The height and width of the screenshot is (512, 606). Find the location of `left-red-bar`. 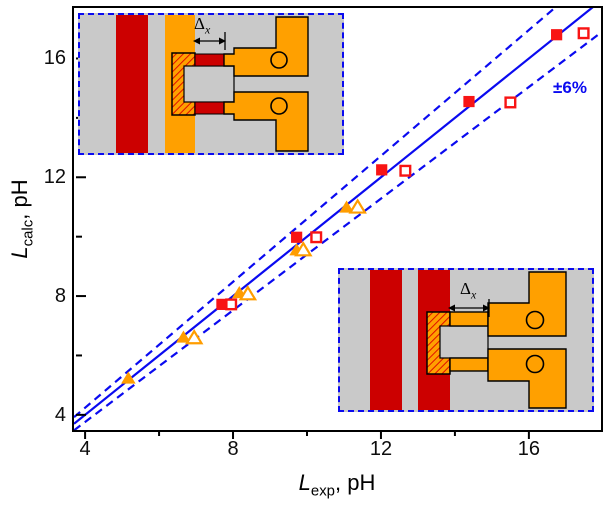

left-red-bar is located at coordinates (386, 340).